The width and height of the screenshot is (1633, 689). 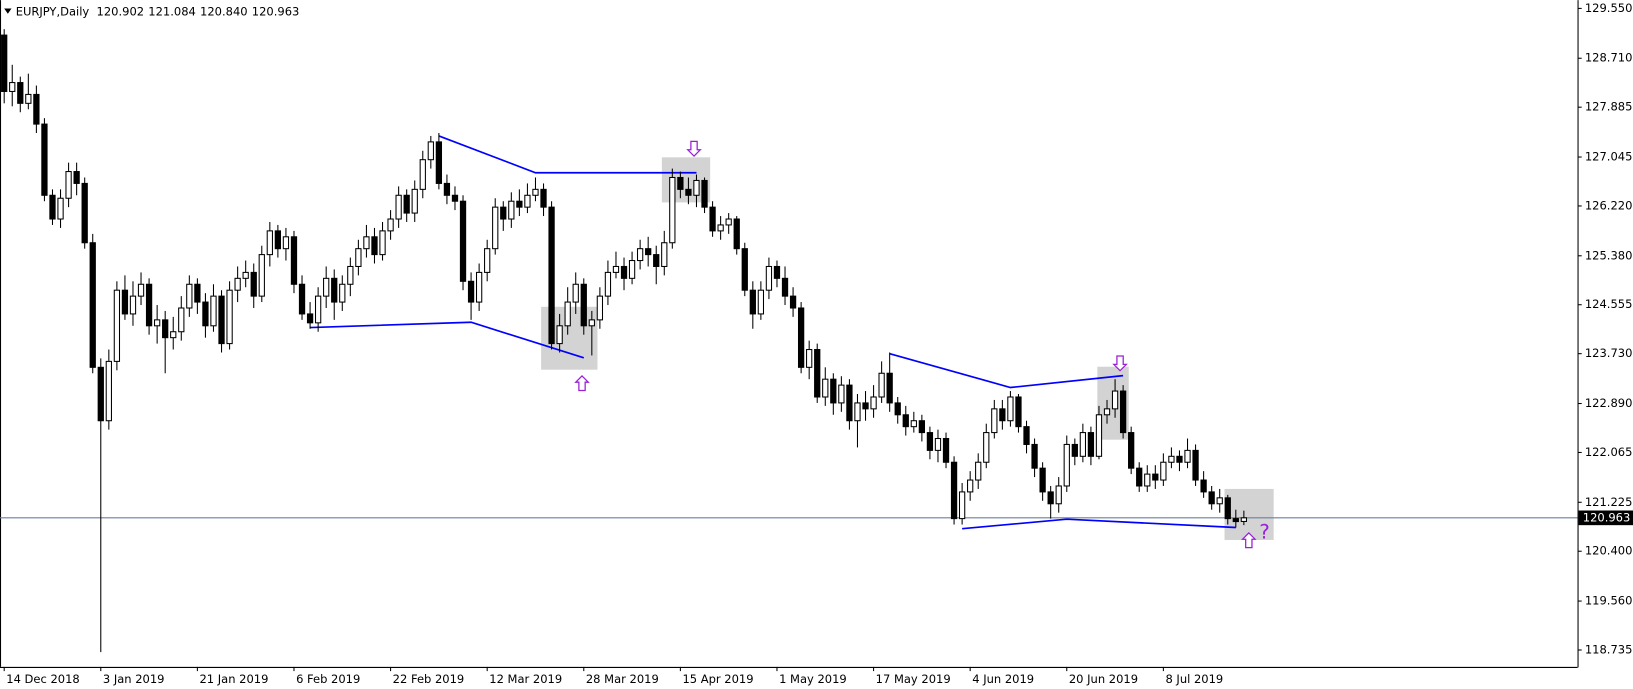 What do you see at coordinates (429, 679) in the screenshot?
I see `x-tick-label: 22 Feb 2019` at bounding box center [429, 679].